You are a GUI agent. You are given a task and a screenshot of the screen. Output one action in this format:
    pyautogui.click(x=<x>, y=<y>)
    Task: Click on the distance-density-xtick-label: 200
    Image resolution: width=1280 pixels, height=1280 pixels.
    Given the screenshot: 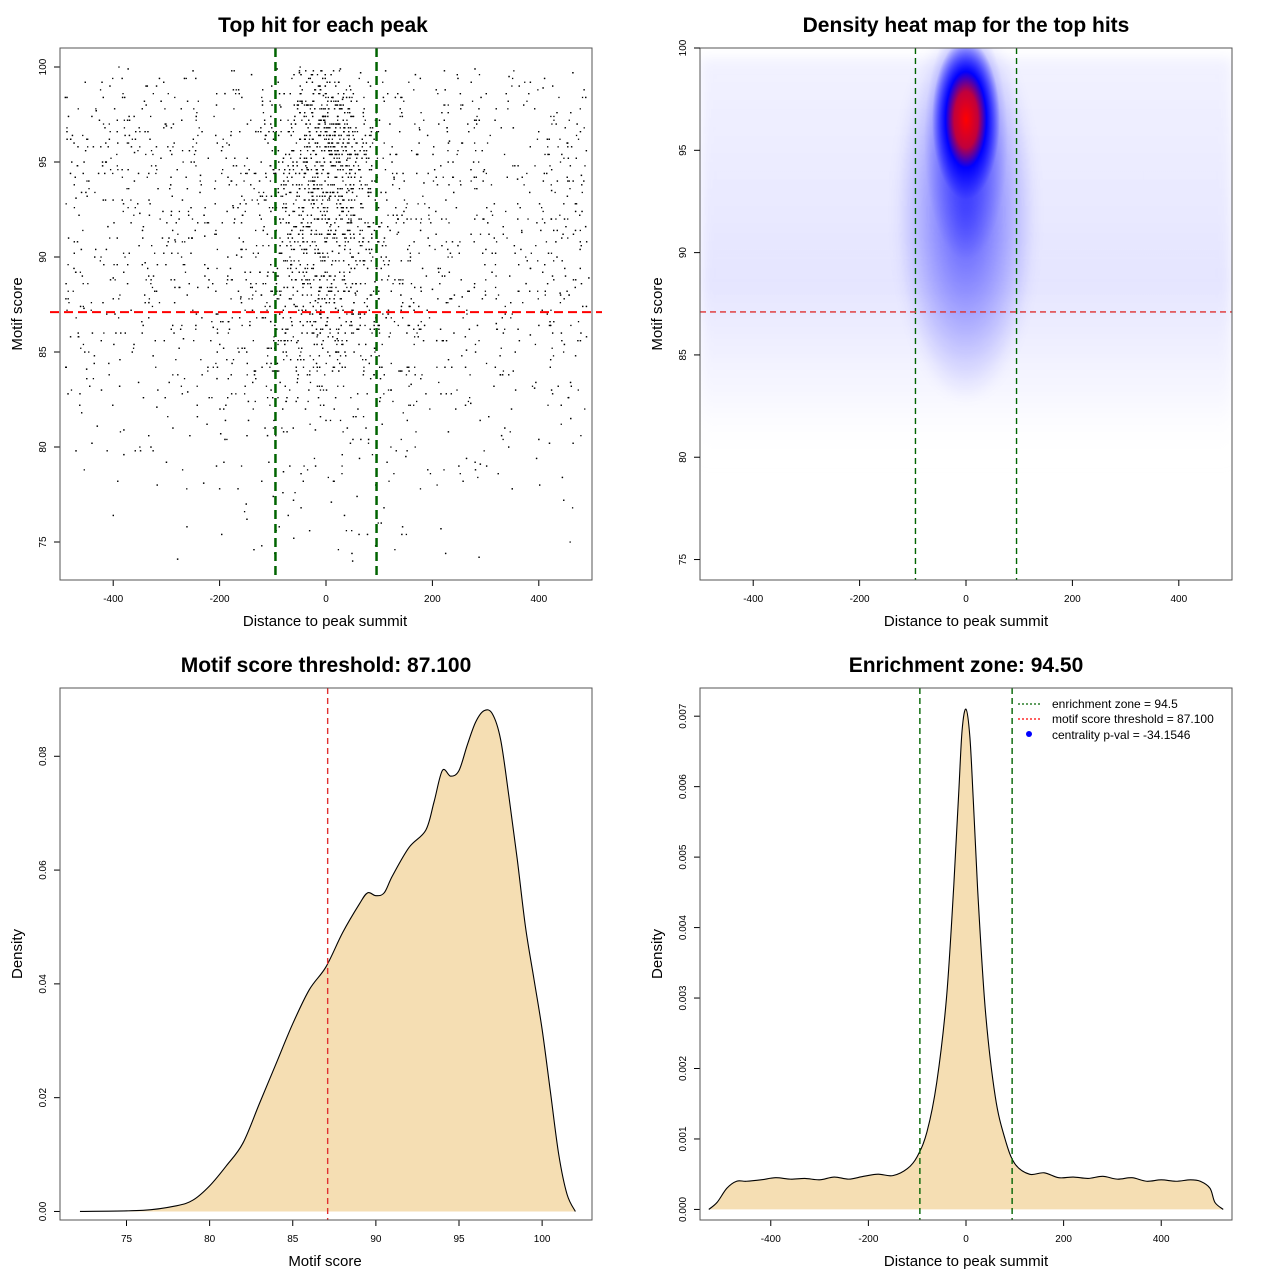 What is the action you would take?
    pyautogui.click(x=1063, y=1239)
    